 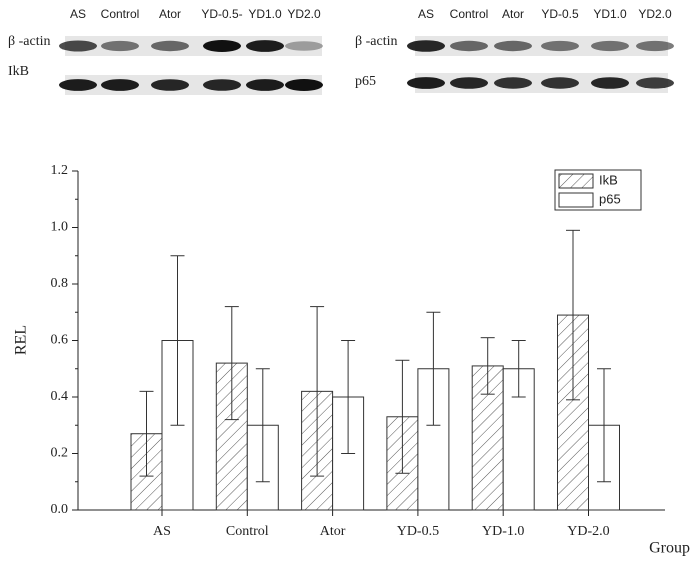 I want to click on y-tick-label: 0.8, so click(x=60, y=283).